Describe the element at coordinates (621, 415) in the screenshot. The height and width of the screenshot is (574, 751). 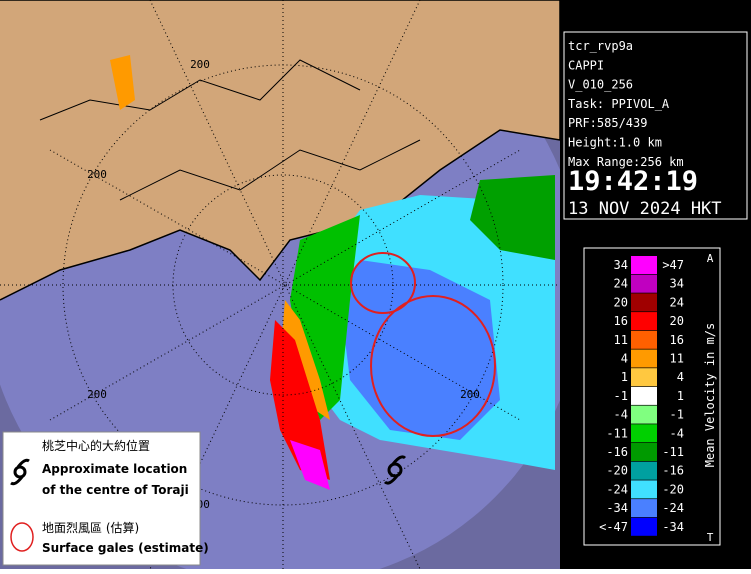
I see `scale-low: -4` at that location.